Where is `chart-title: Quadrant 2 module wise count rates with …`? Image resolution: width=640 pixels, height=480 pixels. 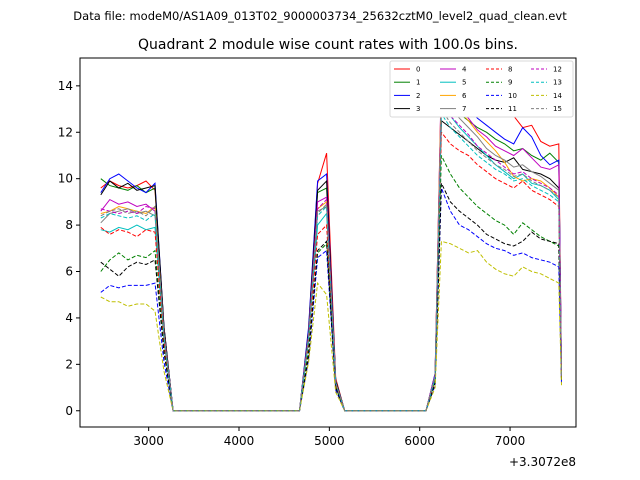 chart-title: Quadrant 2 module wise count rates with … is located at coordinates (328, 45).